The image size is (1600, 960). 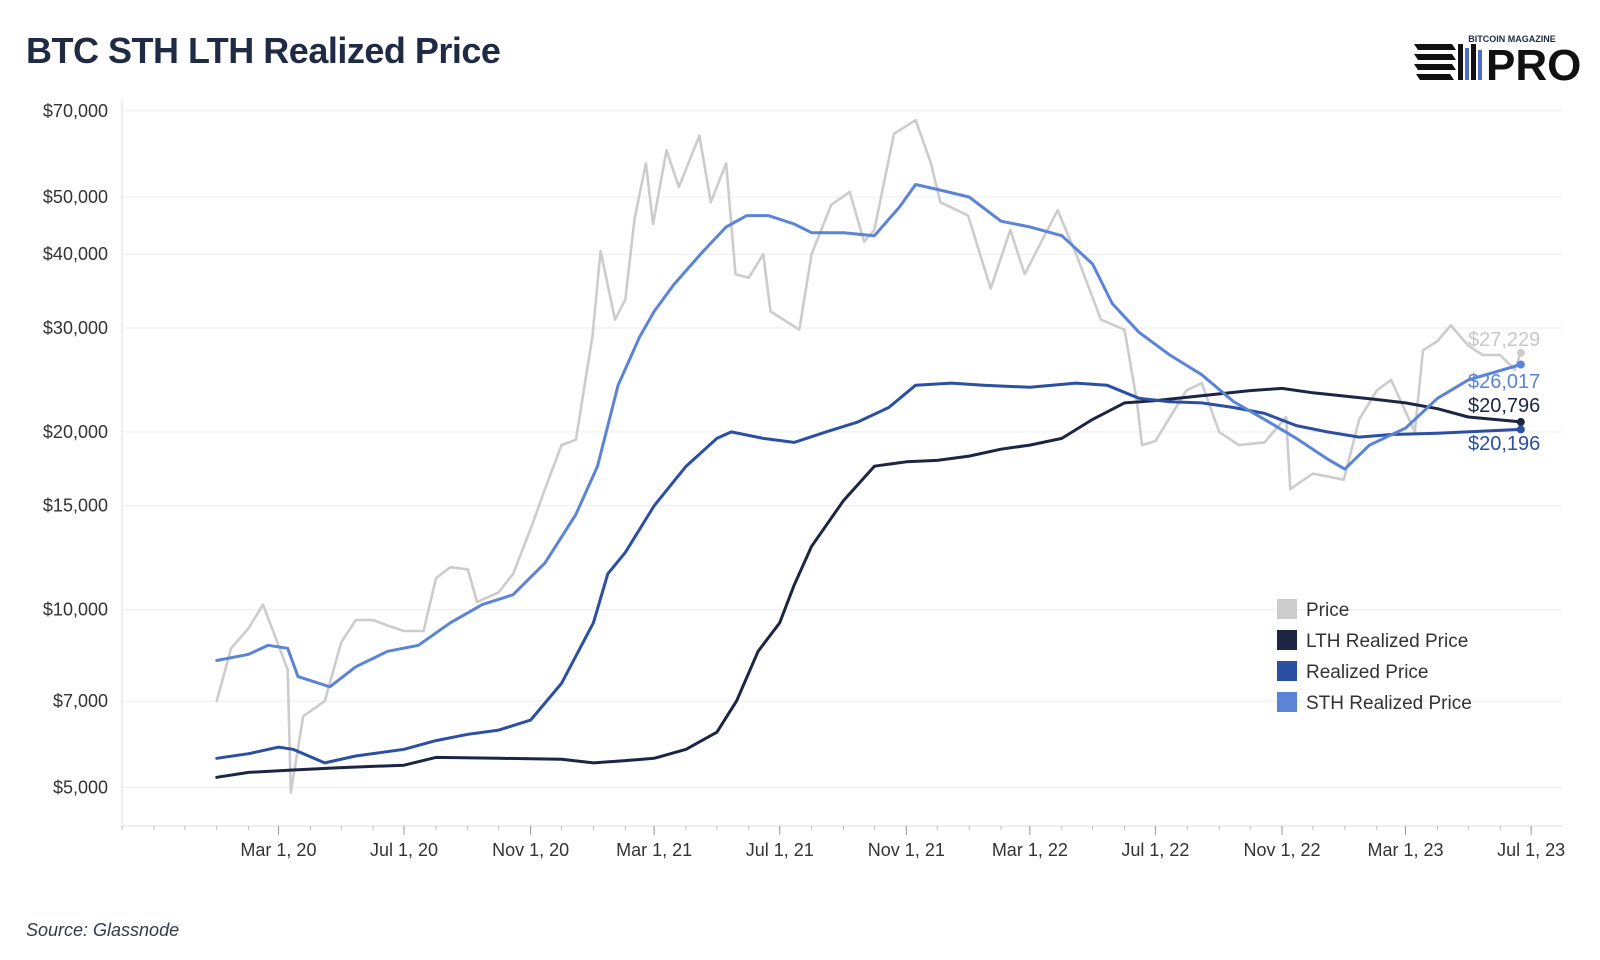 I want to click on x-tick-label: Mar 1, 22, so click(x=1030, y=850).